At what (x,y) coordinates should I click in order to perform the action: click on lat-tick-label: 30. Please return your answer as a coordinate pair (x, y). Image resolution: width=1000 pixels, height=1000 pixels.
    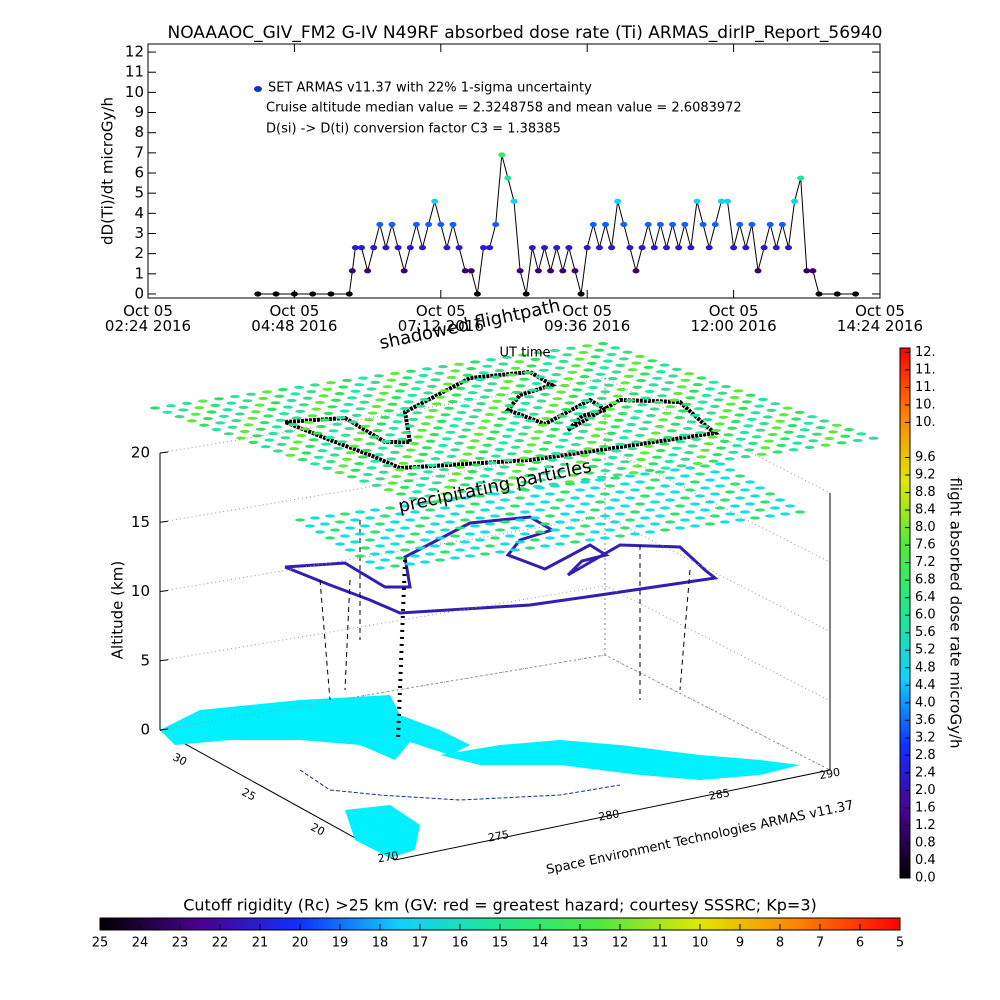
    Looking at the image, I should click on (180, 760).